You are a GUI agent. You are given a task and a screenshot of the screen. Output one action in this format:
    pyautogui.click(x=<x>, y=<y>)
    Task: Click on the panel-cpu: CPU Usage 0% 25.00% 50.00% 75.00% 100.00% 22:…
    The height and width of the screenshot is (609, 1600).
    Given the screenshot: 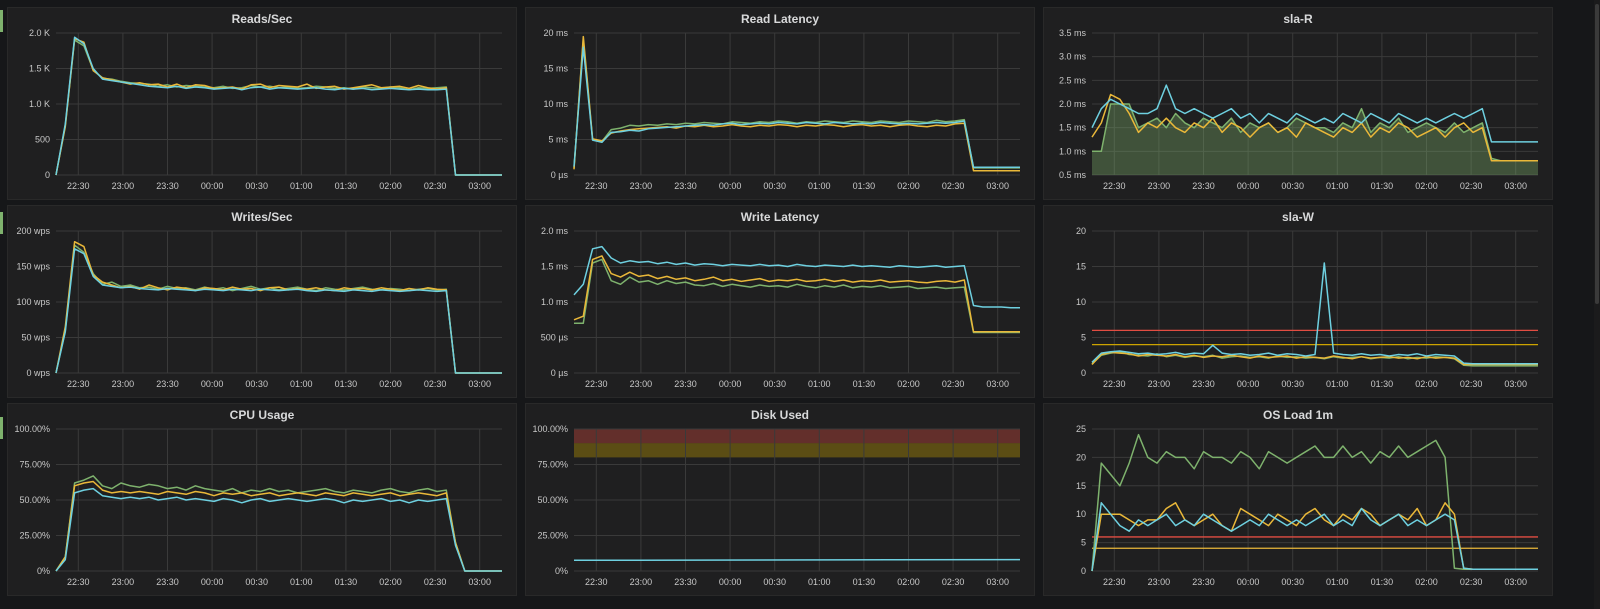 What is the action you would take?
    pyautogui.click(x=262, y=499)
    